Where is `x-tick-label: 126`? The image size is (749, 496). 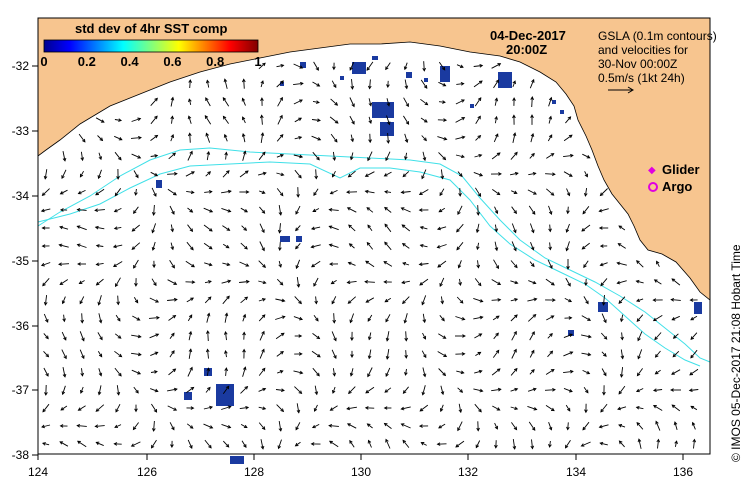 x-tick-label: 126 is located at coordinates (147, 472).